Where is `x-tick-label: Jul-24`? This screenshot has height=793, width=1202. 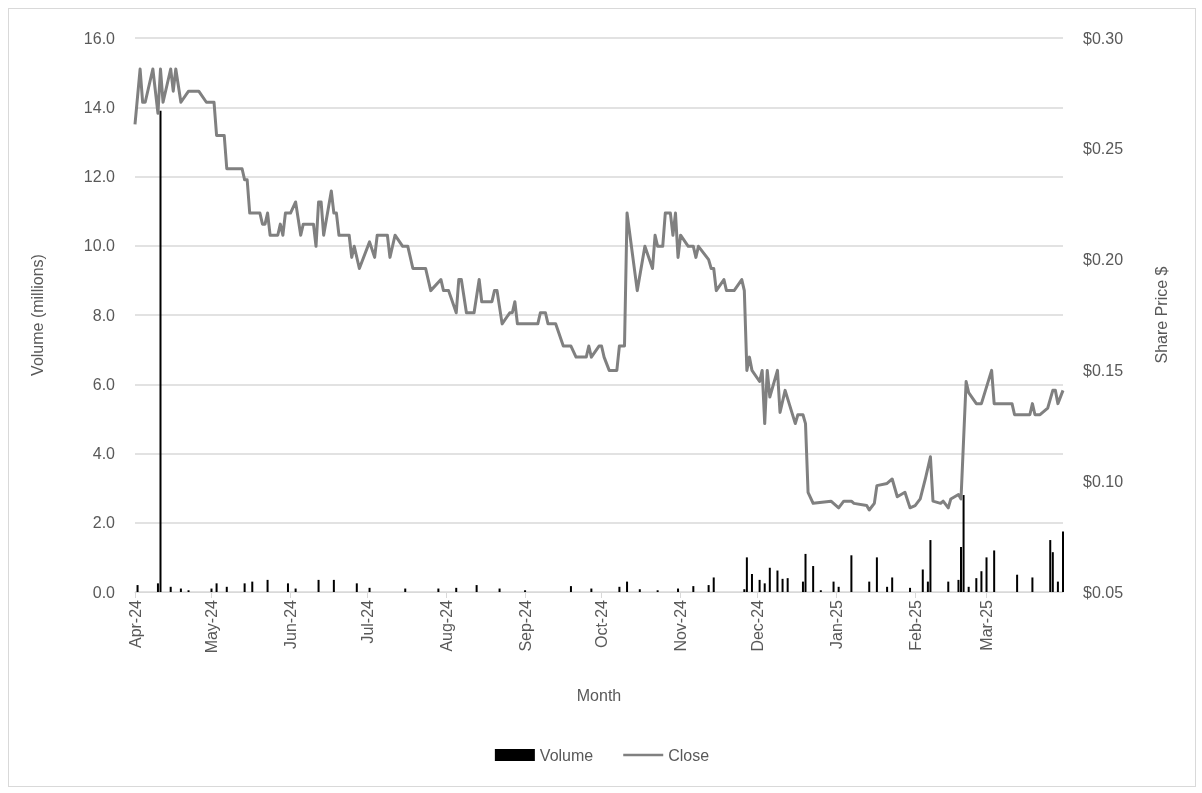 x-tick-label: Jul-24 is located at coordinates (367, 621).